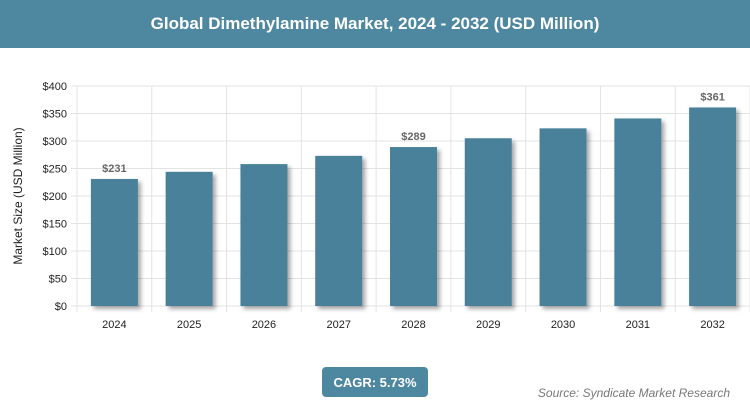 This screenshot has height=417, width=750. What do you see at coordinates (264, 235) in the screenshot?
I see `bar-2026` at bounding box center [264, 235].